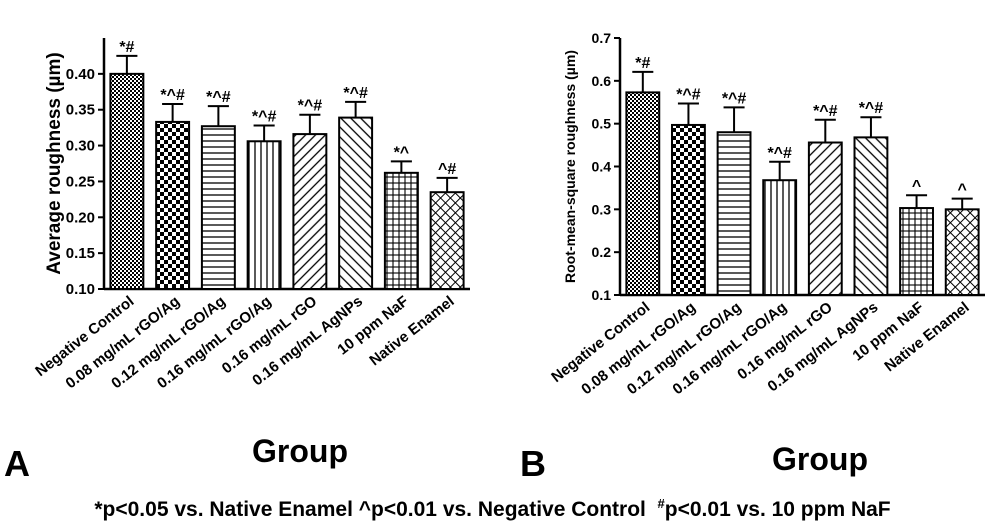 Image resolution: width=985 pixels, height=530 pixels. I want to click on footnote-hash-mark: #, so click(661, 503).